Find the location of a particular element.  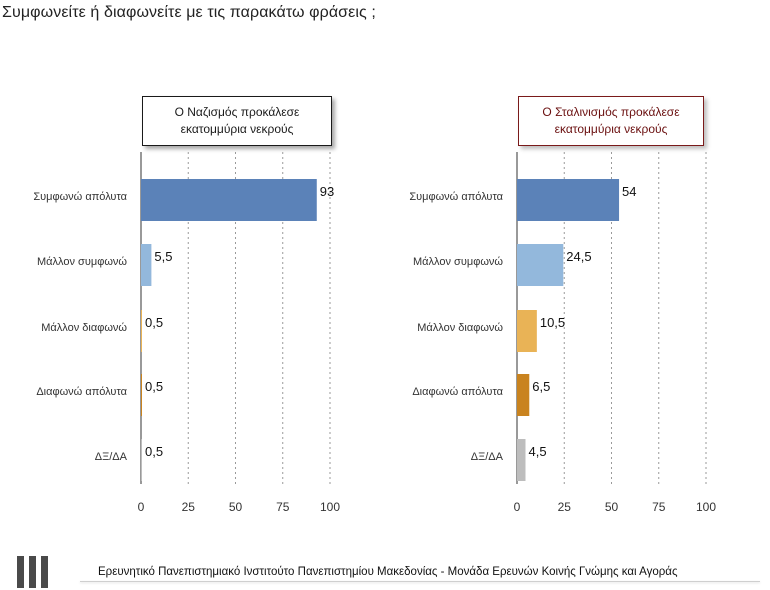

bar-value-label: 24,5 is located at coordinates (578, 256).